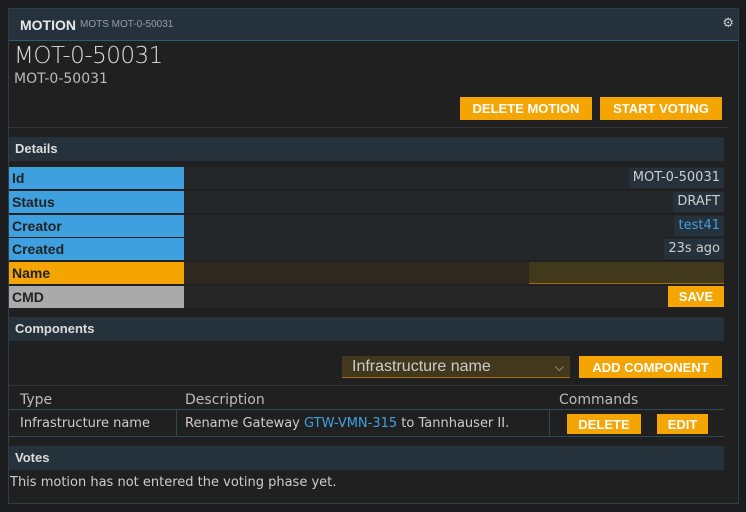  What do you see at coordinates (453, 423) in the screenshot?
I see `desc-text: to Tannhauser II.` at bounding box center [453, 423].